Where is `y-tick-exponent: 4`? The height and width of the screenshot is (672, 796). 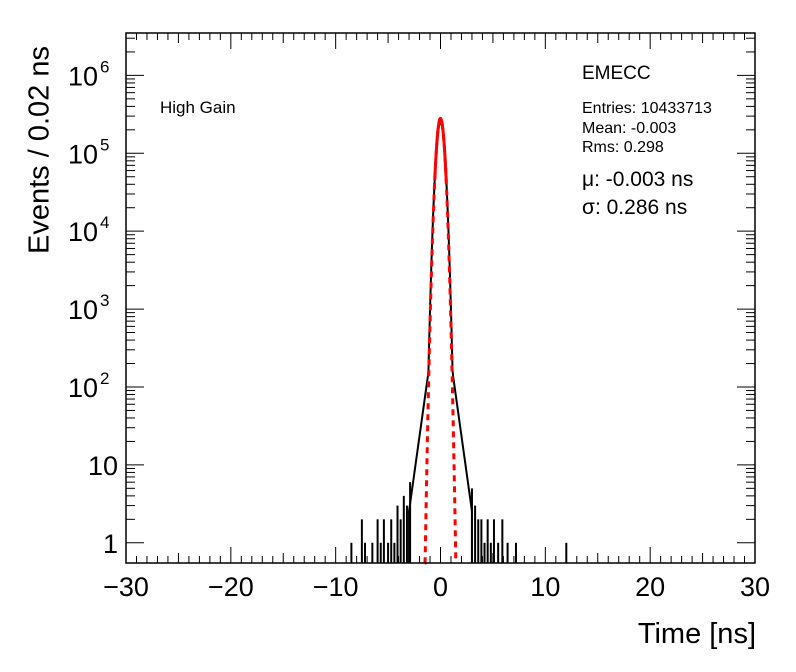 y-tick-exponent: 4 is located at coordinates (104, 222).